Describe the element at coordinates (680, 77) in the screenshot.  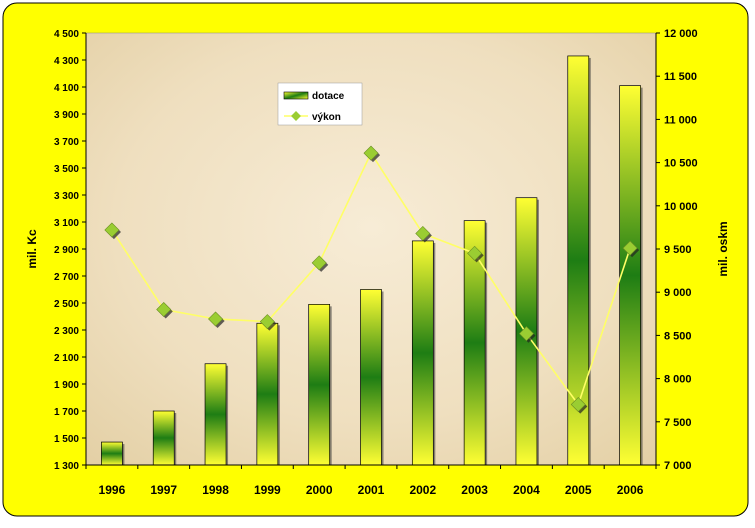
I see `right-tick-label: 11 500` at that location.